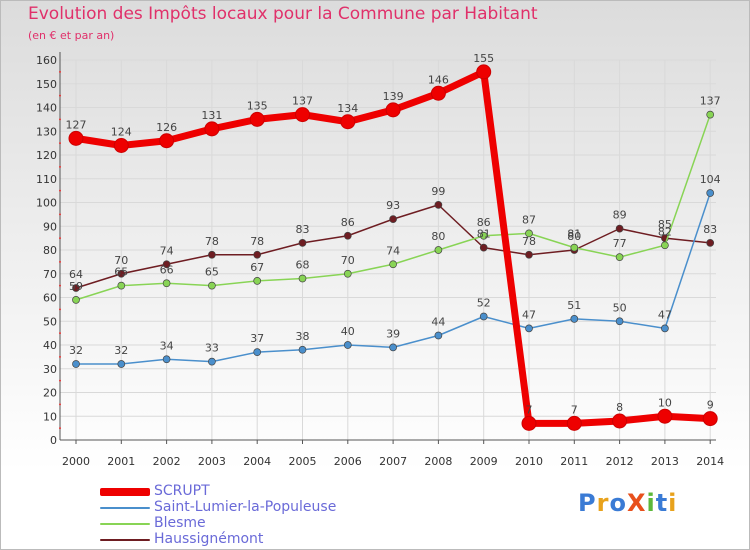  Describe the element at coordinates (665, 231) in the screenshot. I see `data-label-2: 82` at that location.